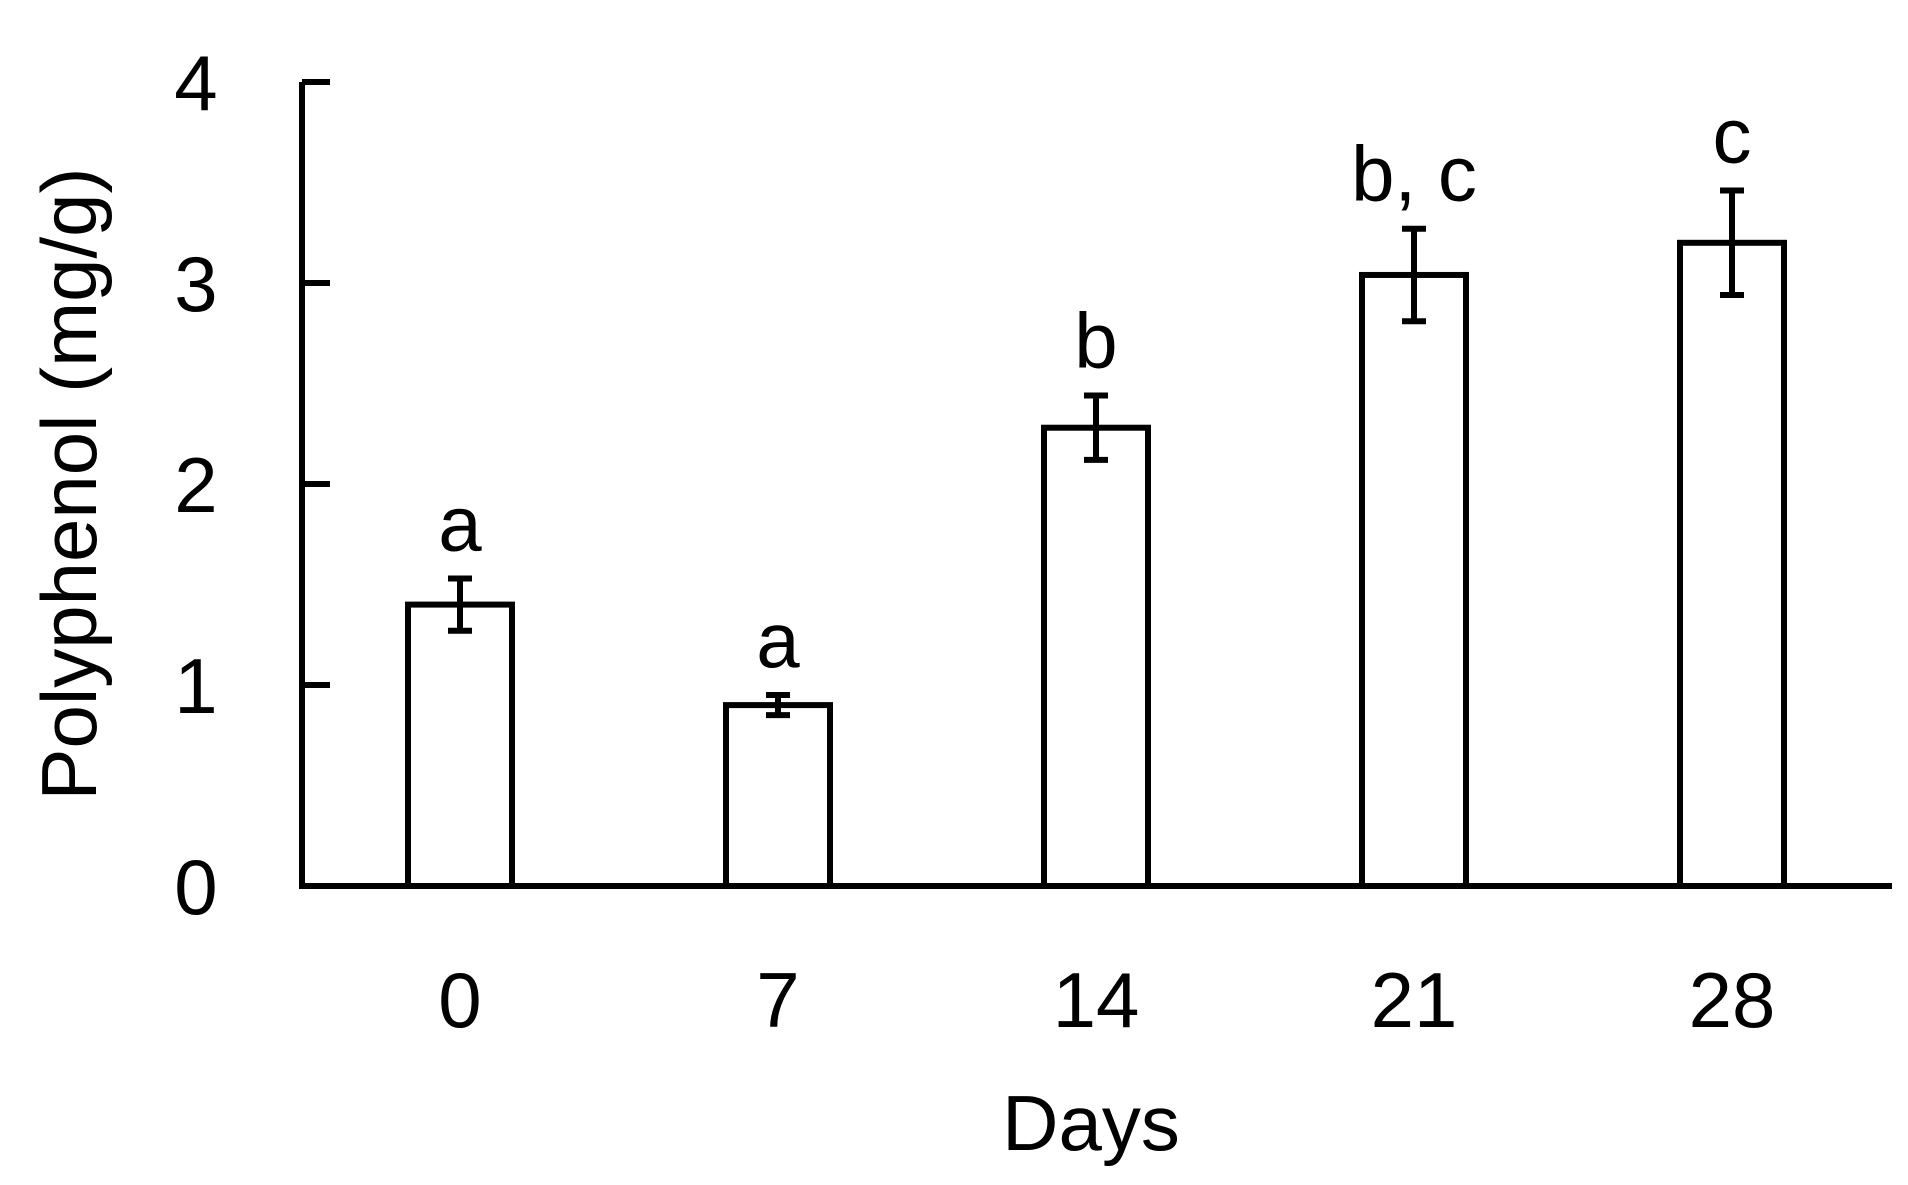  What do you see at coordinates (1091, 1123) in the screenshot?
I see `x-axis-title: Days` at bounding box center [1091, 1123].